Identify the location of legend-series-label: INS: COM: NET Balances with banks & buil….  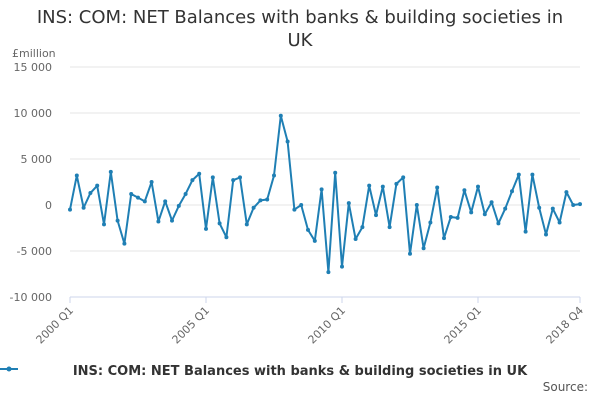
(300, 371).